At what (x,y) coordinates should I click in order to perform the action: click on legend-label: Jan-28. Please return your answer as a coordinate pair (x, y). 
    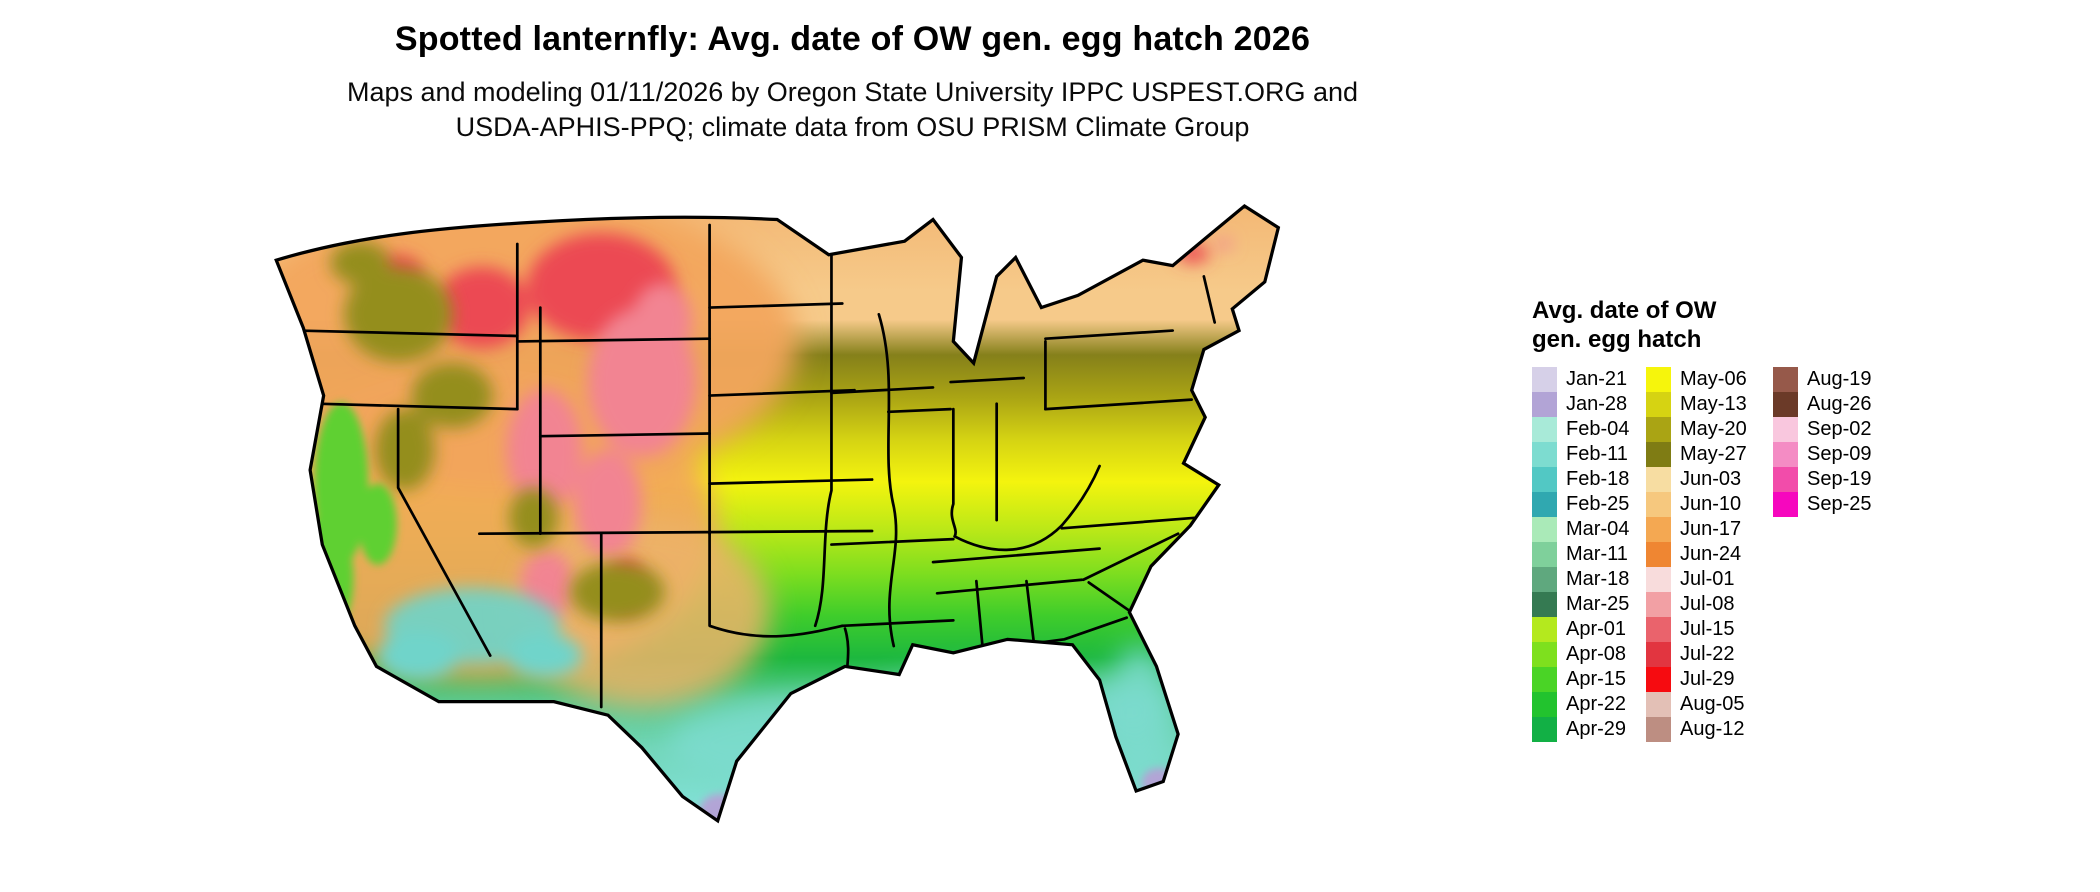
    Looking at the image, I should click on (1597, 404).